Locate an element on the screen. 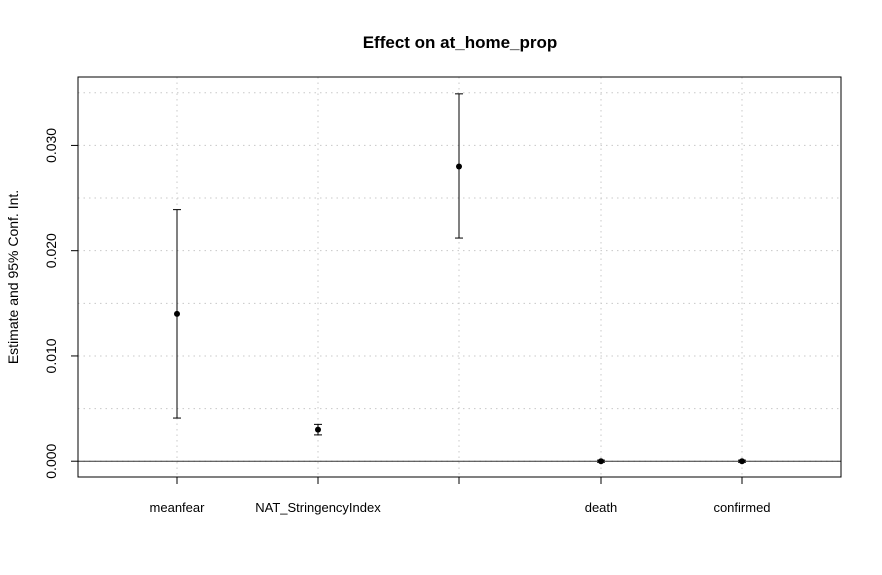  x-tick-label-0: meanfear is located at coordinates (178, 507).